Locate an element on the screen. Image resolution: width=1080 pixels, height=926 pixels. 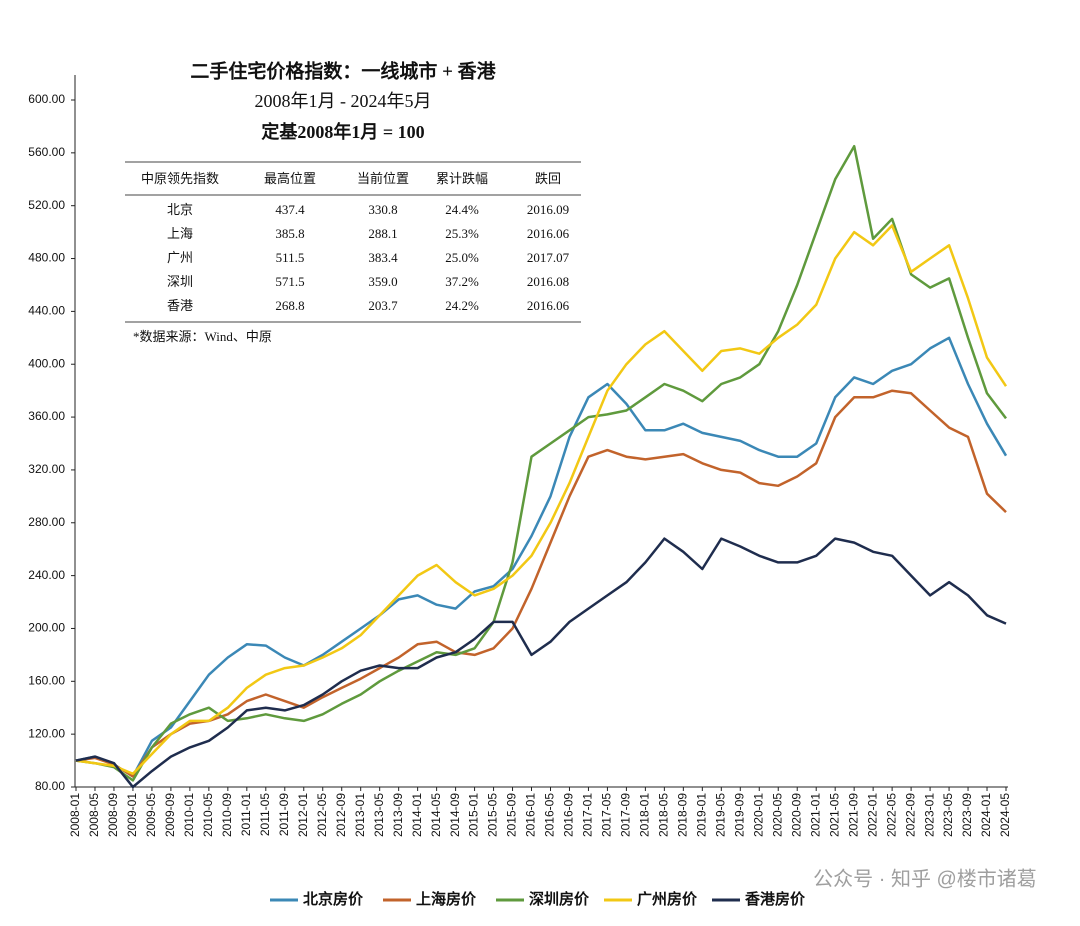
x-tick-label: 2020-09 is located at coordinates (796, 815).